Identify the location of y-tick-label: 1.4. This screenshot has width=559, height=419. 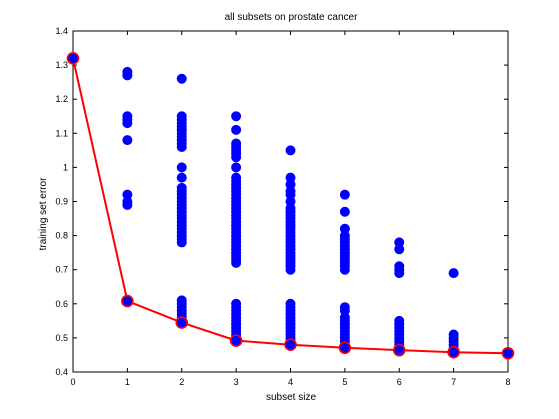
(61, 31).